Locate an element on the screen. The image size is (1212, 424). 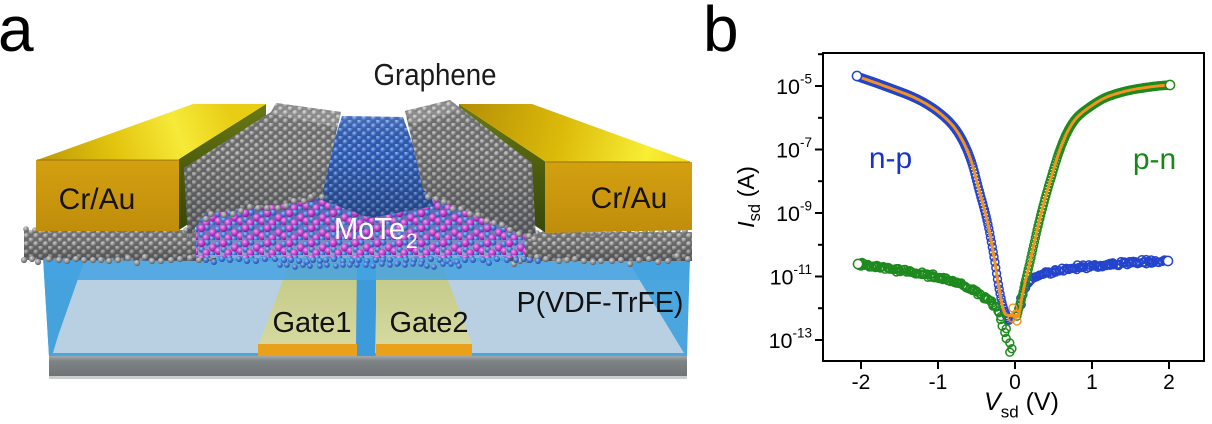
svg-text: -1 is located at coordinates (938, 382).